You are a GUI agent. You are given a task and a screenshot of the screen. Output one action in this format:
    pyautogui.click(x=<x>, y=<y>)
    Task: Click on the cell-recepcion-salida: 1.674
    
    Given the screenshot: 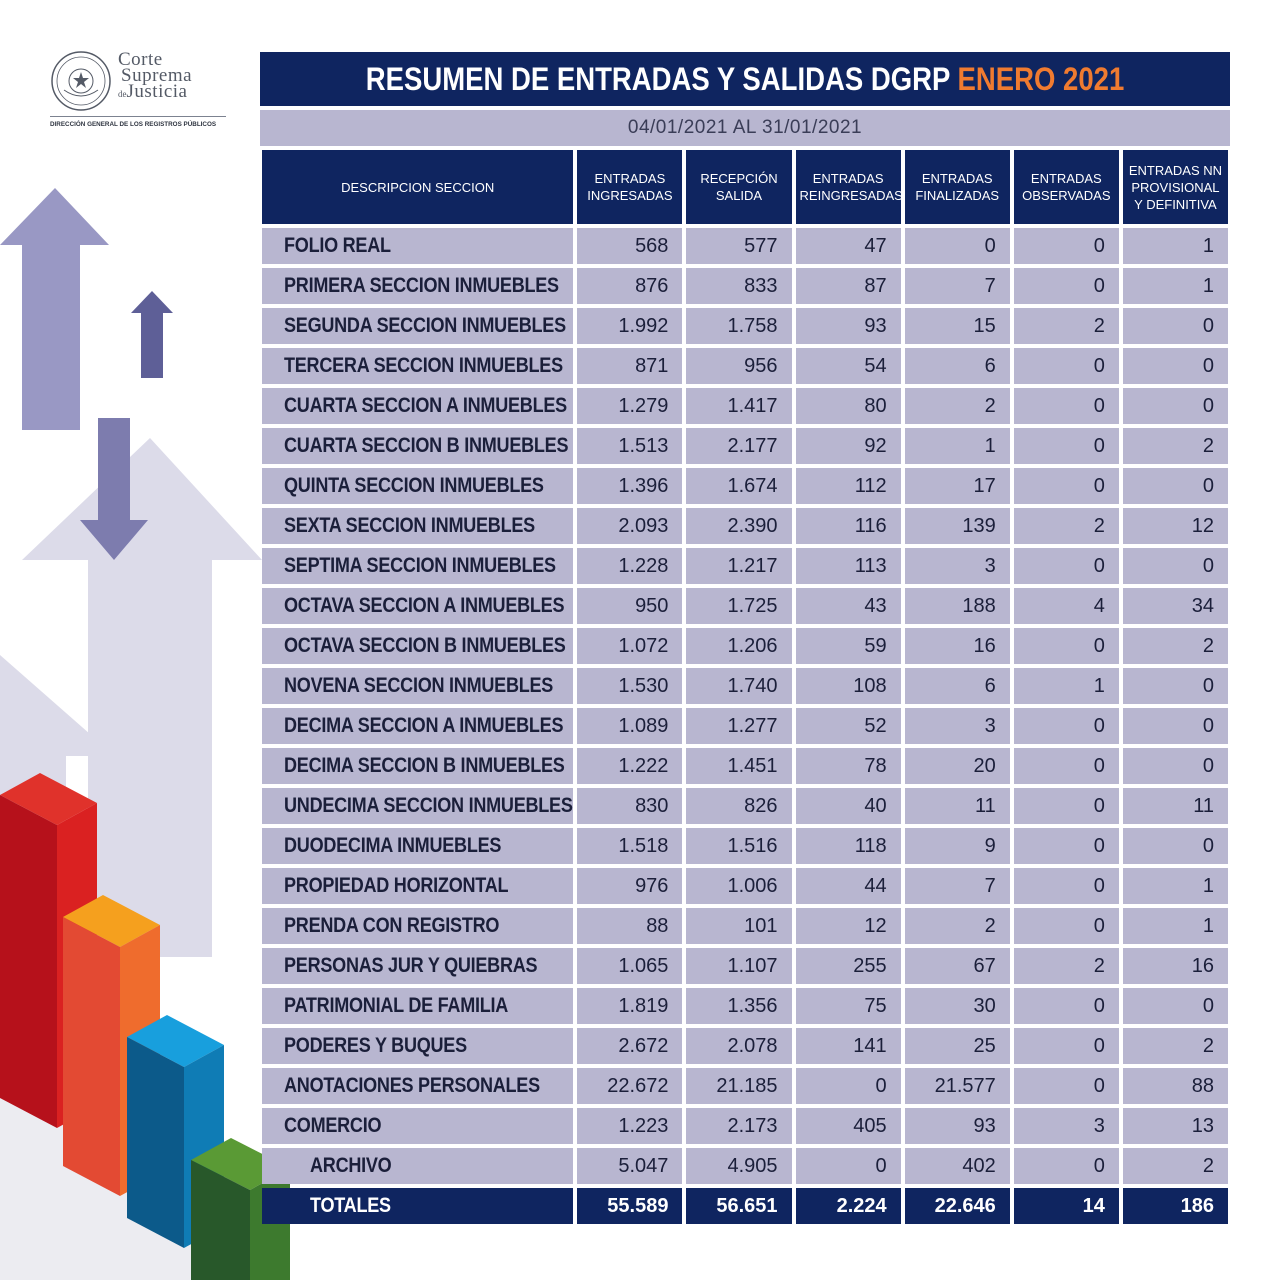 What is the action you would take?
    pyautogui.click(x=739, y=486)
    